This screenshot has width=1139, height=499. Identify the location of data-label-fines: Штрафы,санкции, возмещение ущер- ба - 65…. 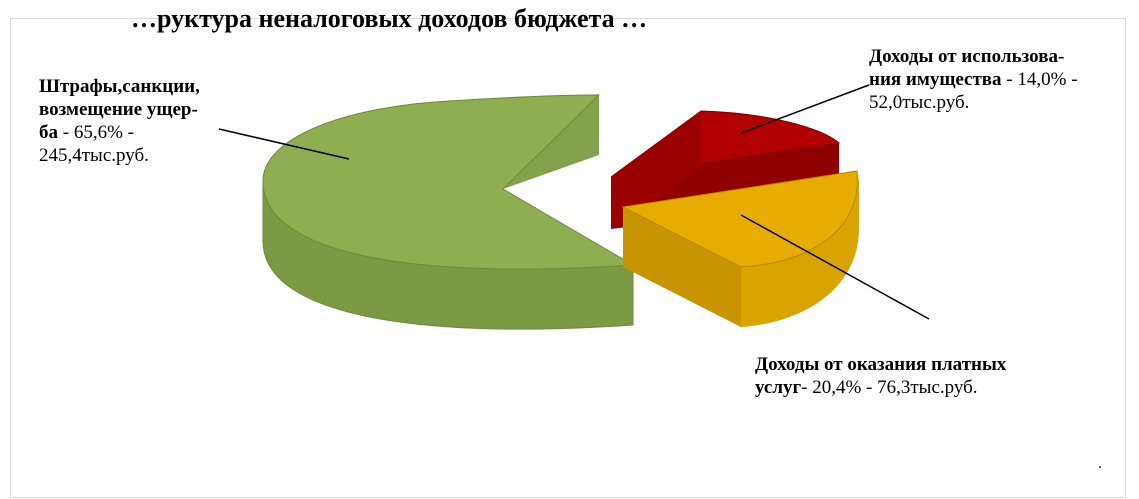
(119, 121).